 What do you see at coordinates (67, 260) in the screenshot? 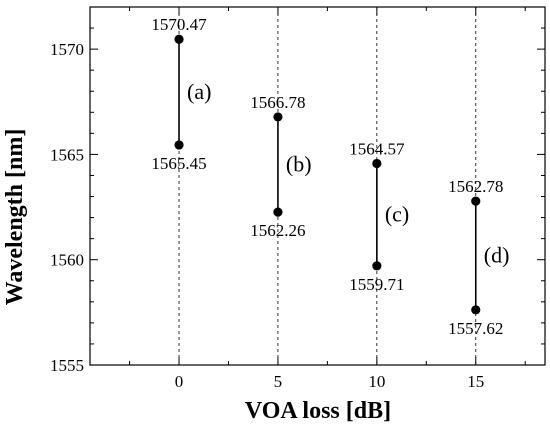
I see `y-tick-label-1560: 1560` at bounding box center [67, 260].